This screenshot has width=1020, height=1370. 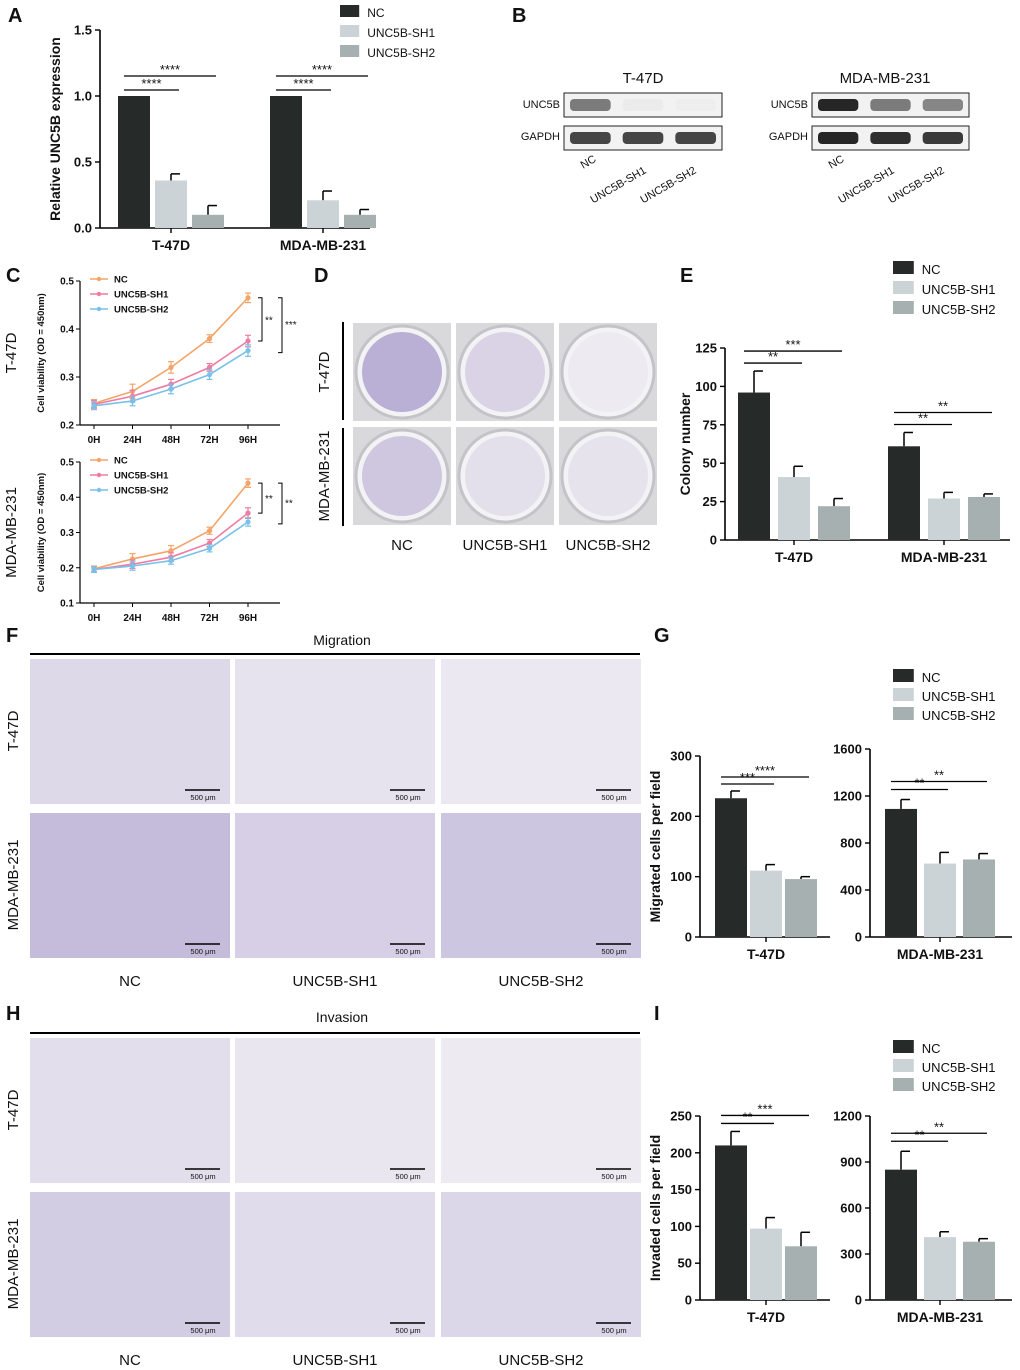 I want to click on invasion-title: Invasion, so click(x=342, y=1017).